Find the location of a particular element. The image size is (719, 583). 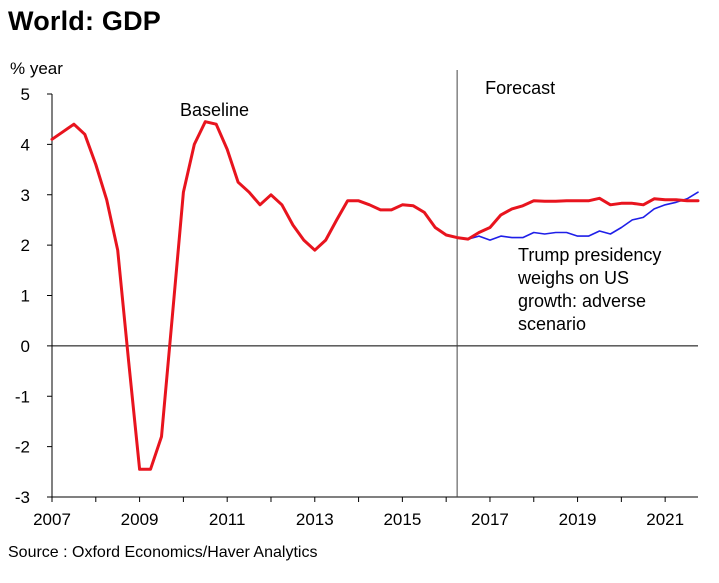

x-tick-label: 2013 is located at coordinates (315, 519).